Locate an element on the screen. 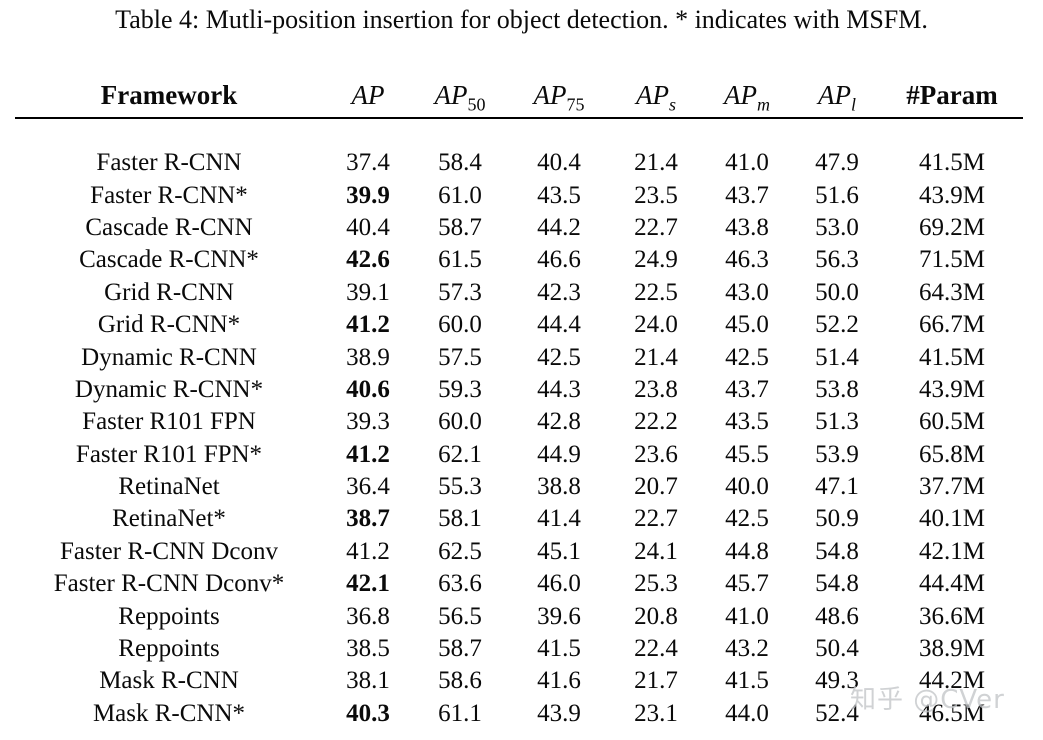 This screenshot has width=1043, height=740. cell-ap: 39.3 is located at coordinates (368, 422).